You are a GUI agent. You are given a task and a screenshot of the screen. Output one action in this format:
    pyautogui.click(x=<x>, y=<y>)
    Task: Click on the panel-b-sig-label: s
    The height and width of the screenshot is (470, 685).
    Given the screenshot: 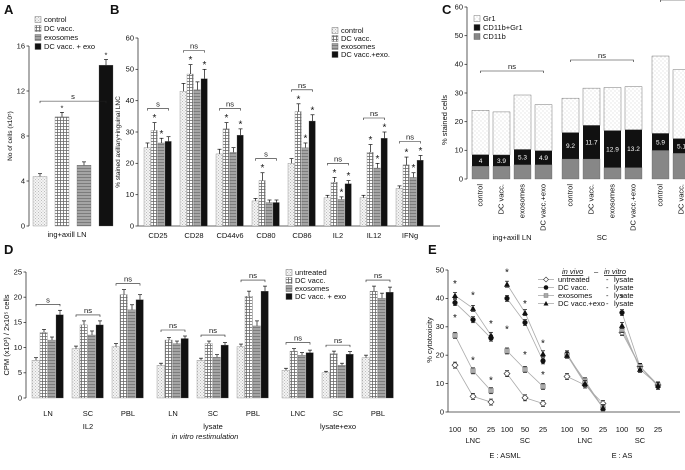 What is the action you would take?
    pyautogui.click(x=158, y=104)
    